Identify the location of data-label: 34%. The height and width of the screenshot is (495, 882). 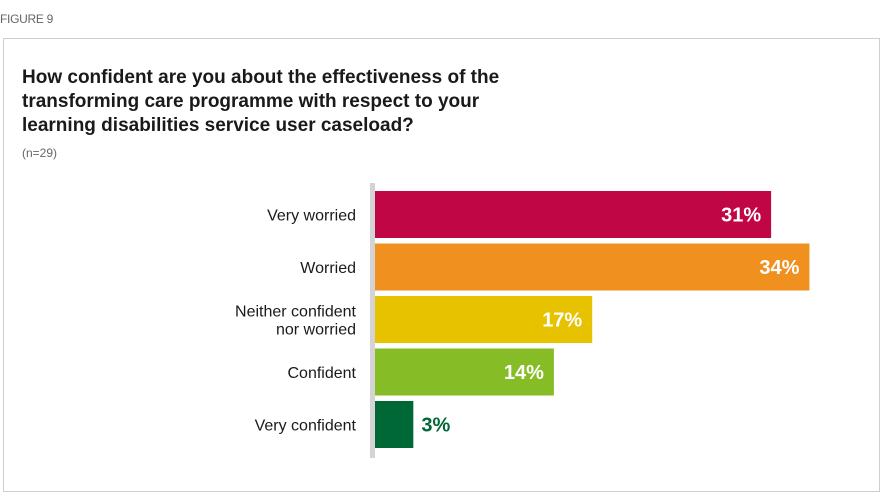
(779, 268).